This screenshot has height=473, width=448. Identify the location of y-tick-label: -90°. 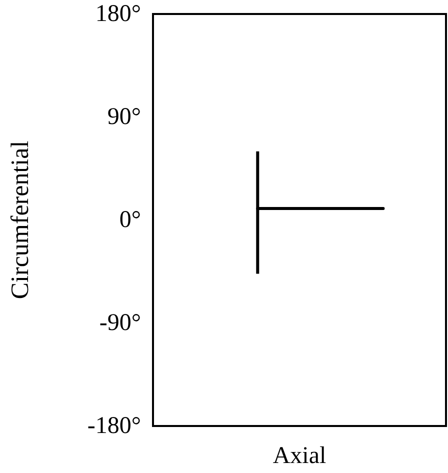
(120, 323).